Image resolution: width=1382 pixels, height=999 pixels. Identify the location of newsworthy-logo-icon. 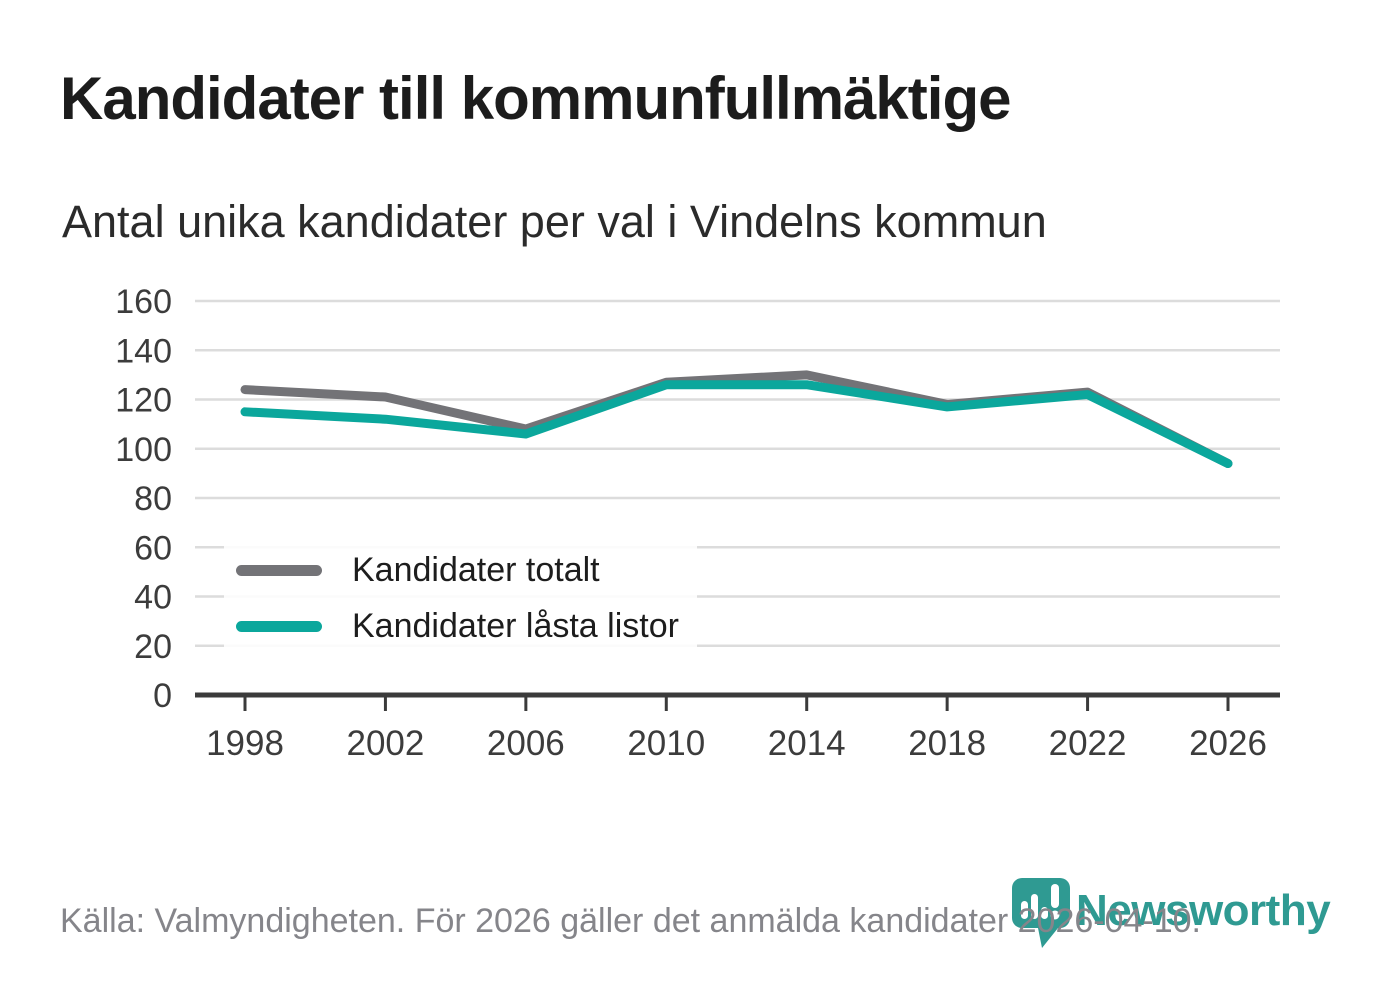
(1041, 913).